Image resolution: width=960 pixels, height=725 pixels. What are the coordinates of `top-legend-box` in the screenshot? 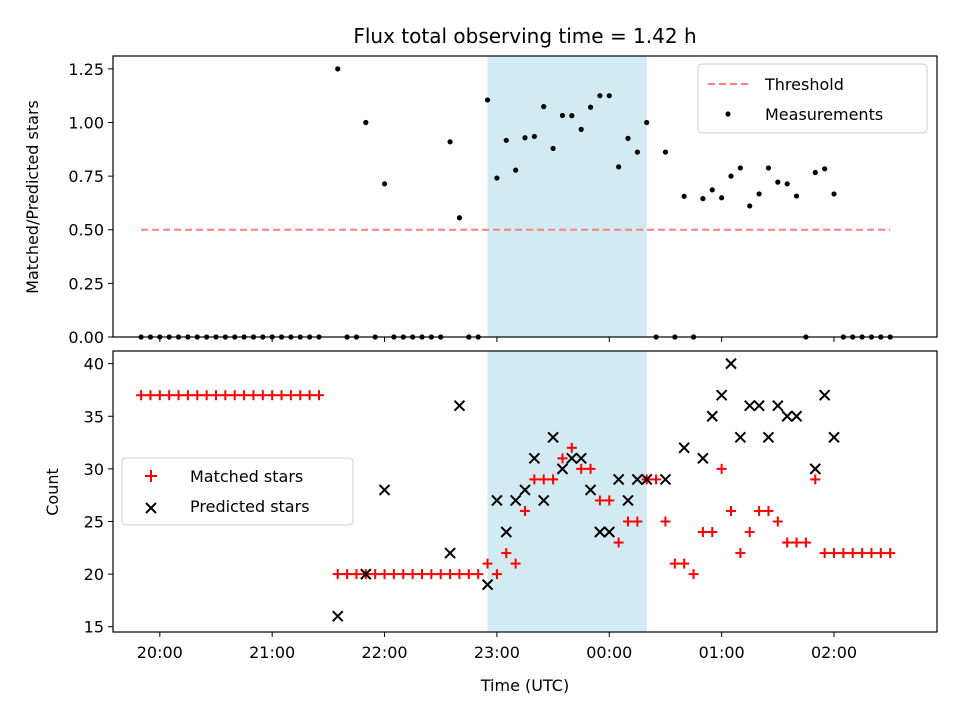 It's located at (812, 98).